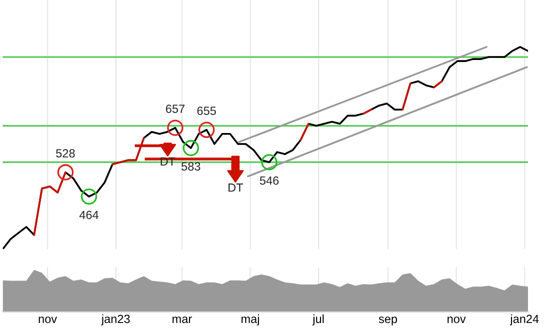  What do you see at coordinates (524, 320) in the screenshot?
I see `x-tick-label: jan24` at bounding box center [524, 320].